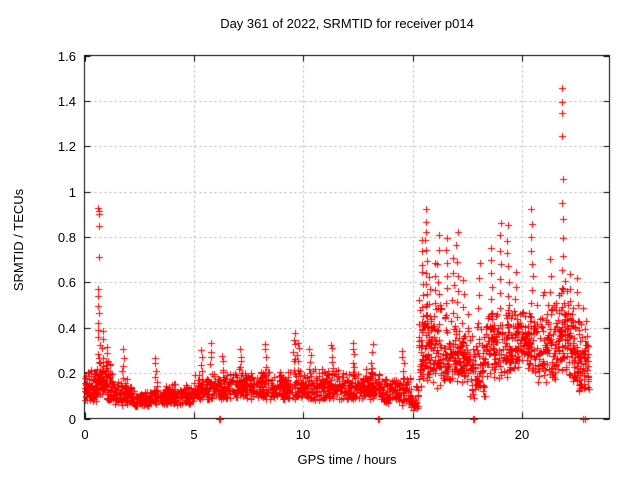 The width and height of the screenshot is (640, 480). Describe the element at coordinates (72, 419) in the screenshot. I see `y-tick-label: 0` at that location.